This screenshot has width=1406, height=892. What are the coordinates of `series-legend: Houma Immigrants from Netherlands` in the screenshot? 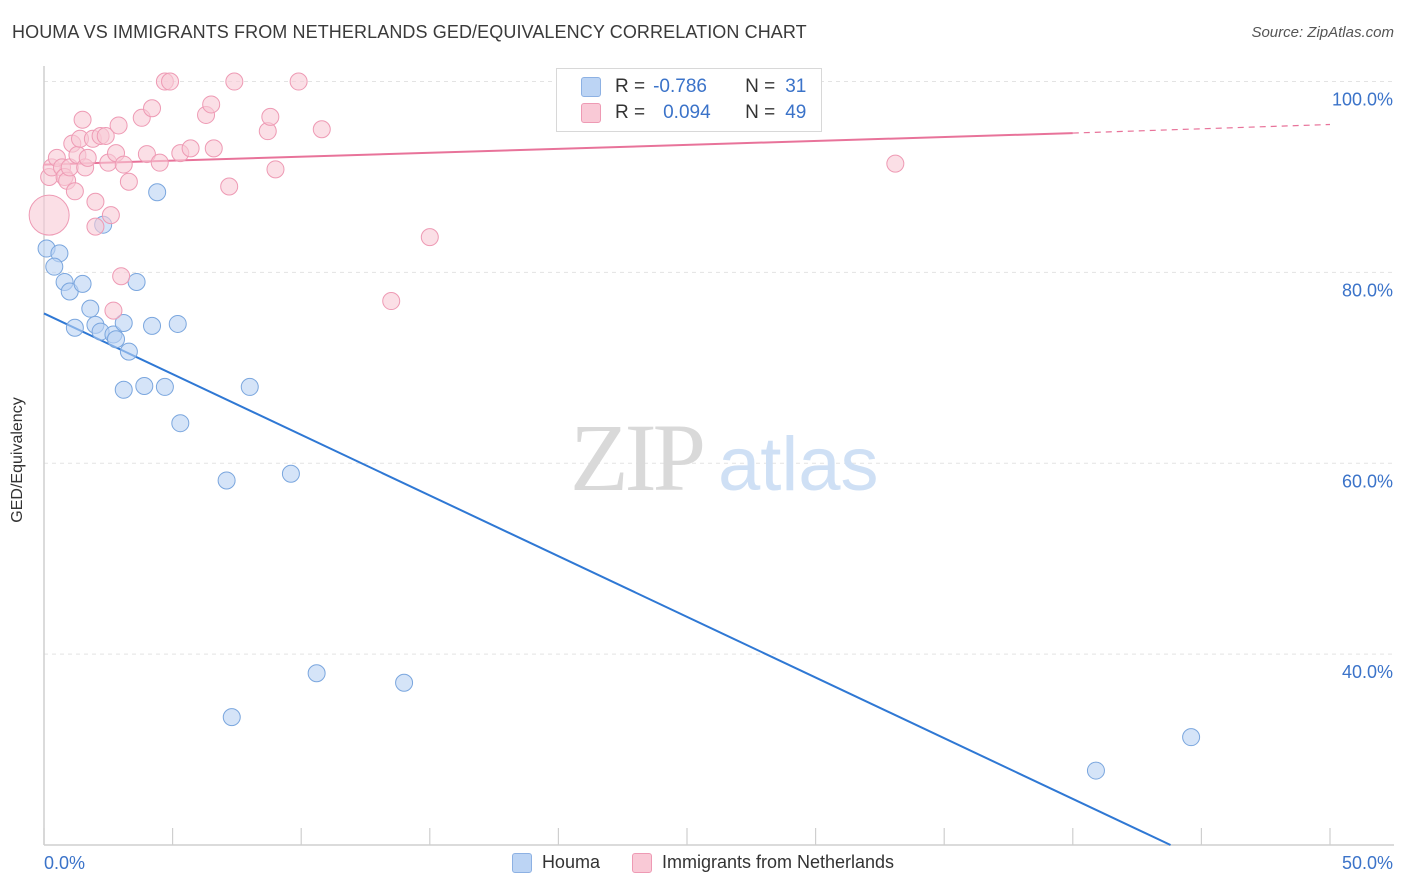 It's located at (703, 862).